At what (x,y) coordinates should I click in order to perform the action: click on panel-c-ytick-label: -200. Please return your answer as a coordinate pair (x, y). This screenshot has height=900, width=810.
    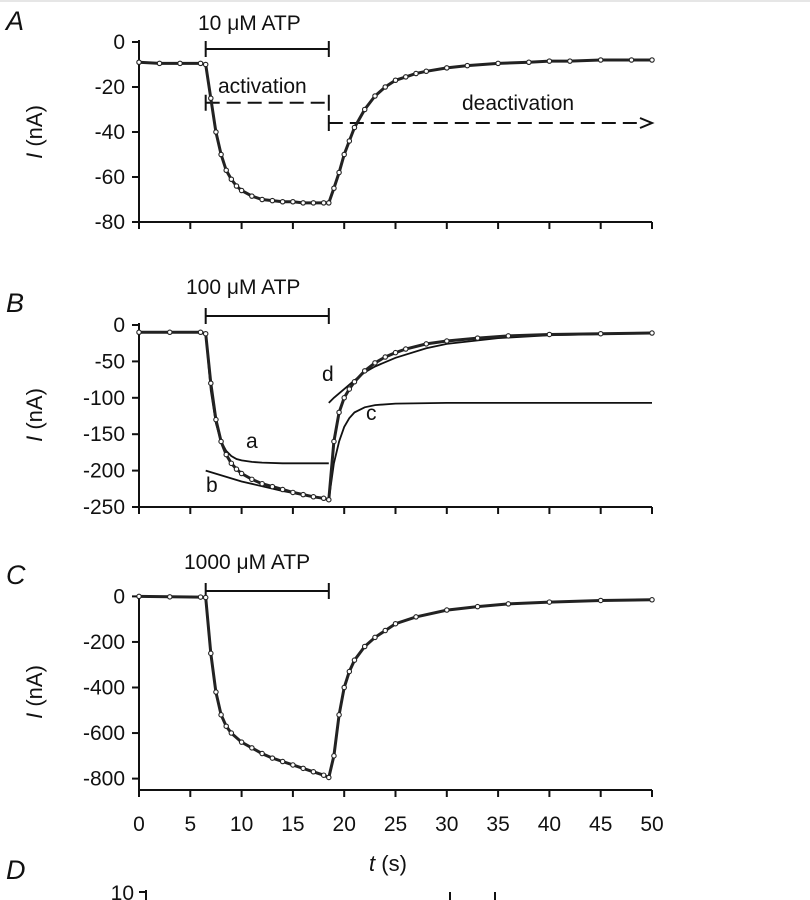
    Looking at the image, I should click on (104, 642).